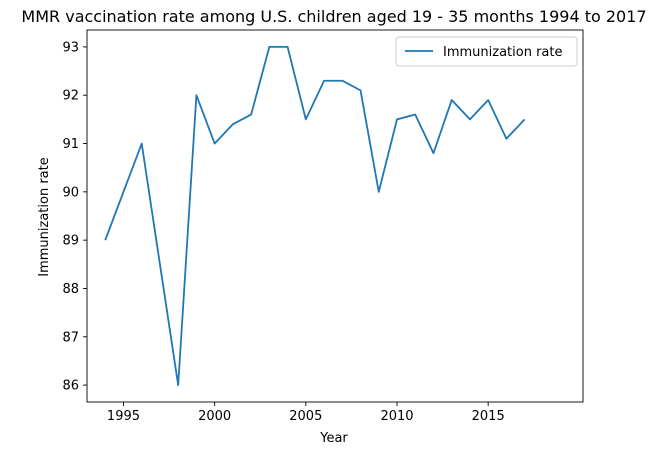  Describe the element at coordinates (70, 386) in the screenshot. I see `y-tick-label: 86` at that location.